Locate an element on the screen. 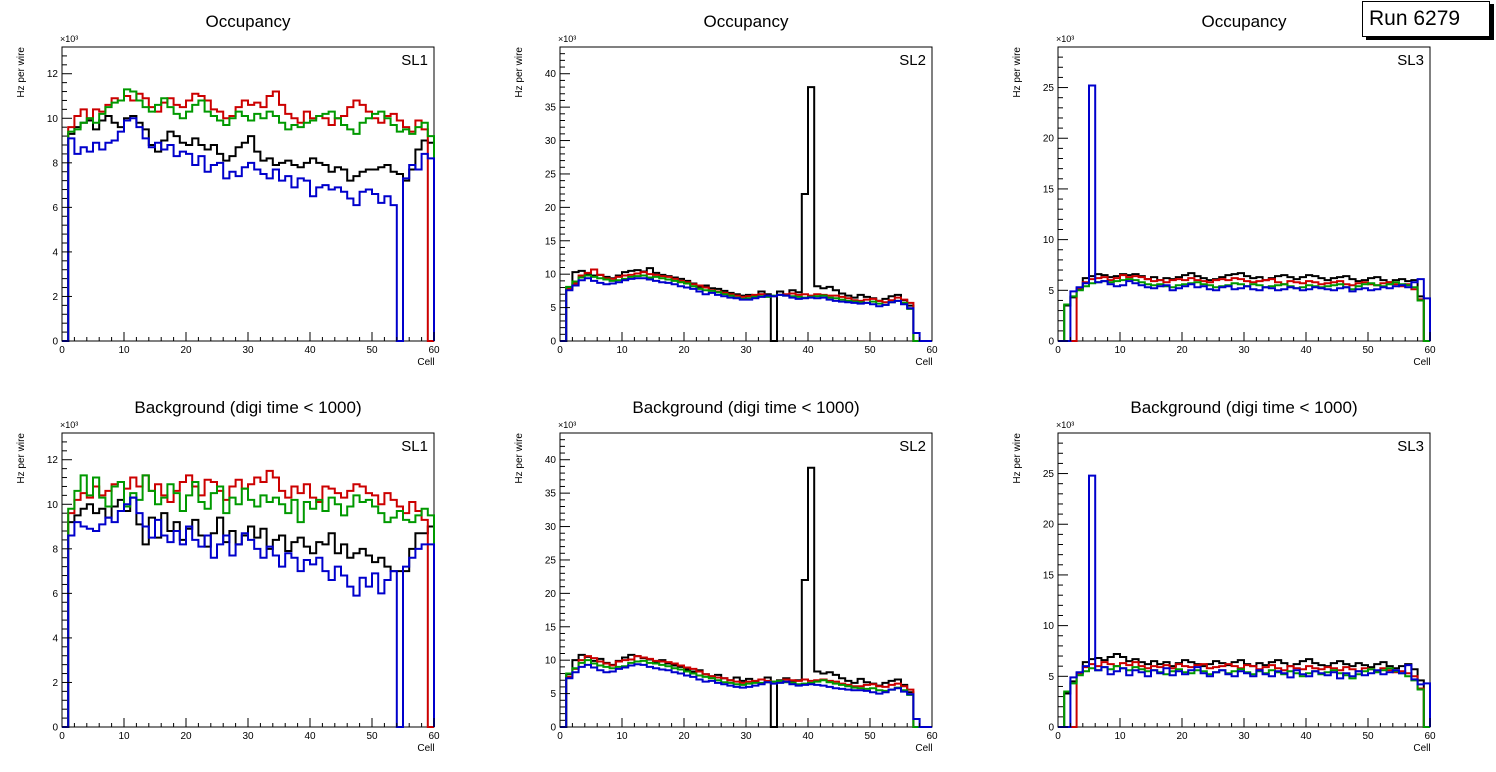  superlayer-label: SL1 is located at coordinates (414, 446).